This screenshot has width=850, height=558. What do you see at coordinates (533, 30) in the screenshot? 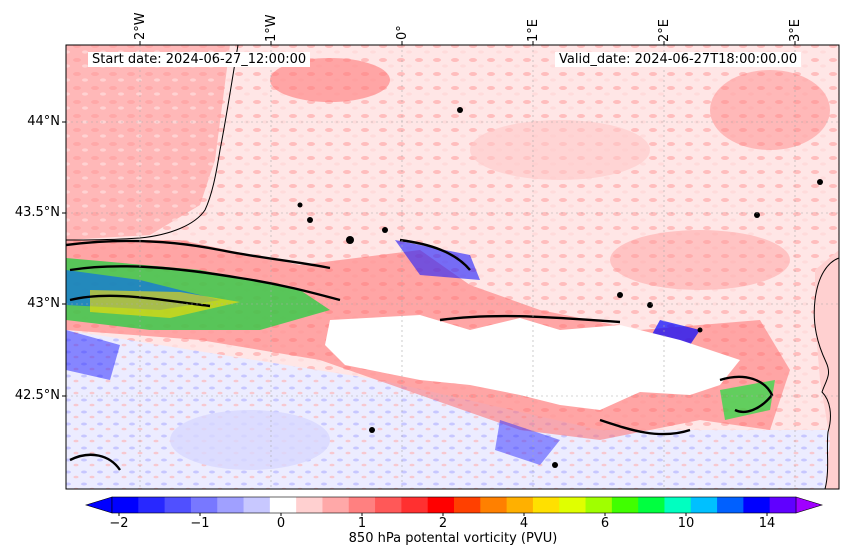
I see `lon-label: 1°E` at bounding box center [533, 30].